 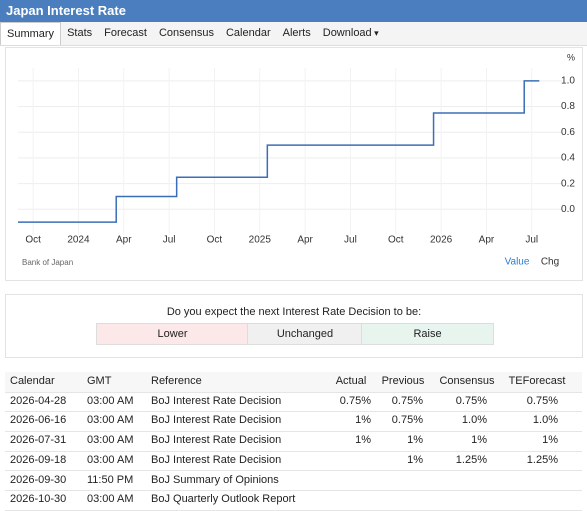 I want to click on column-header: Actual, so click(x=351, y=381).